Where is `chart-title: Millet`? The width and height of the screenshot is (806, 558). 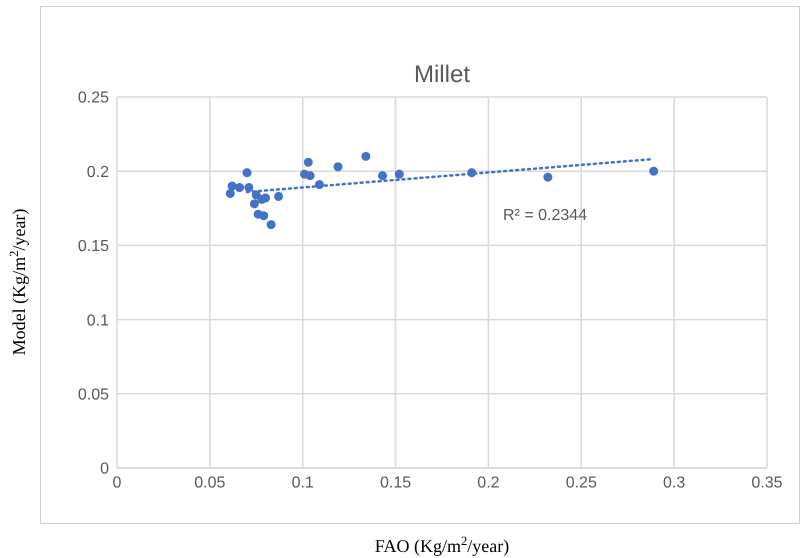
chart-title: Millet is located at coordinates (442, 74).